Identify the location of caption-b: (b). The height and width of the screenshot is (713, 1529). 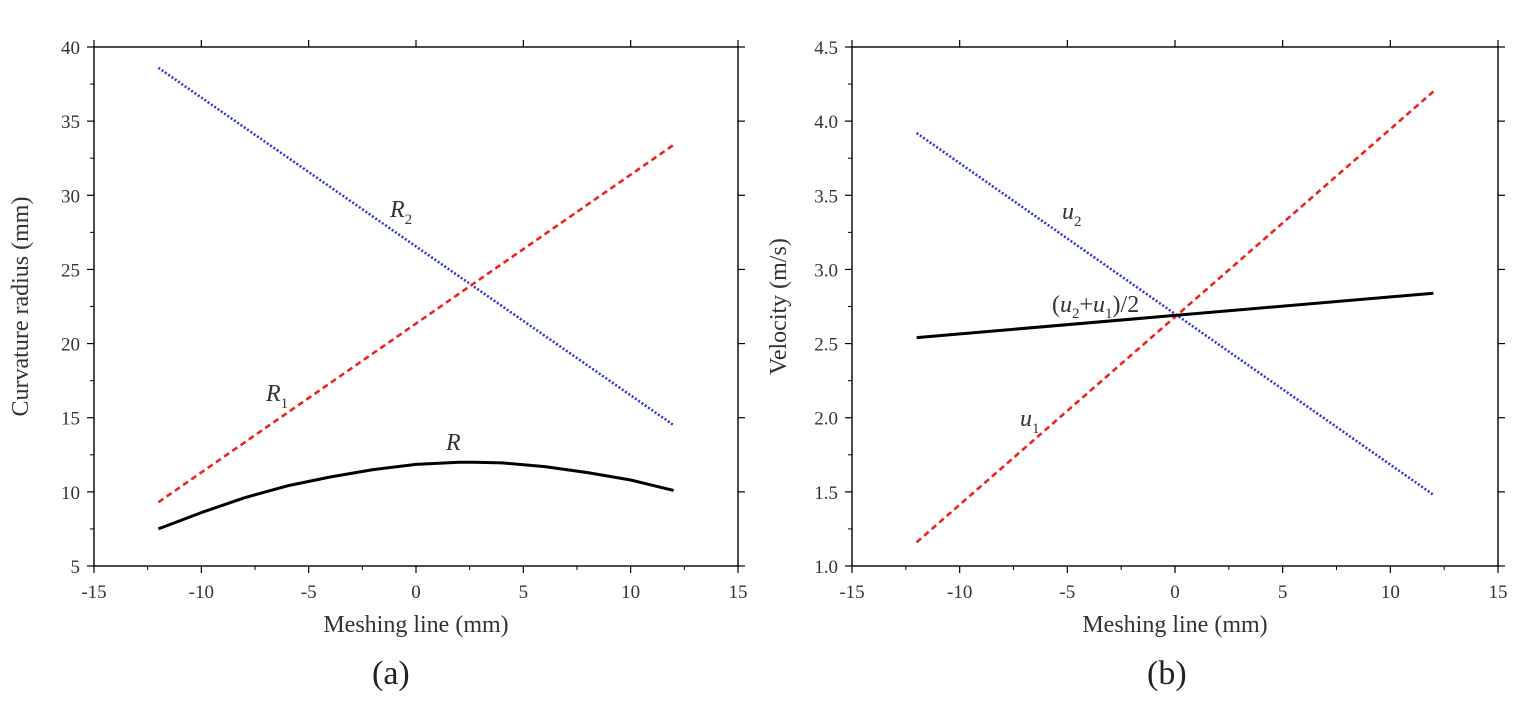
(1167, 673).